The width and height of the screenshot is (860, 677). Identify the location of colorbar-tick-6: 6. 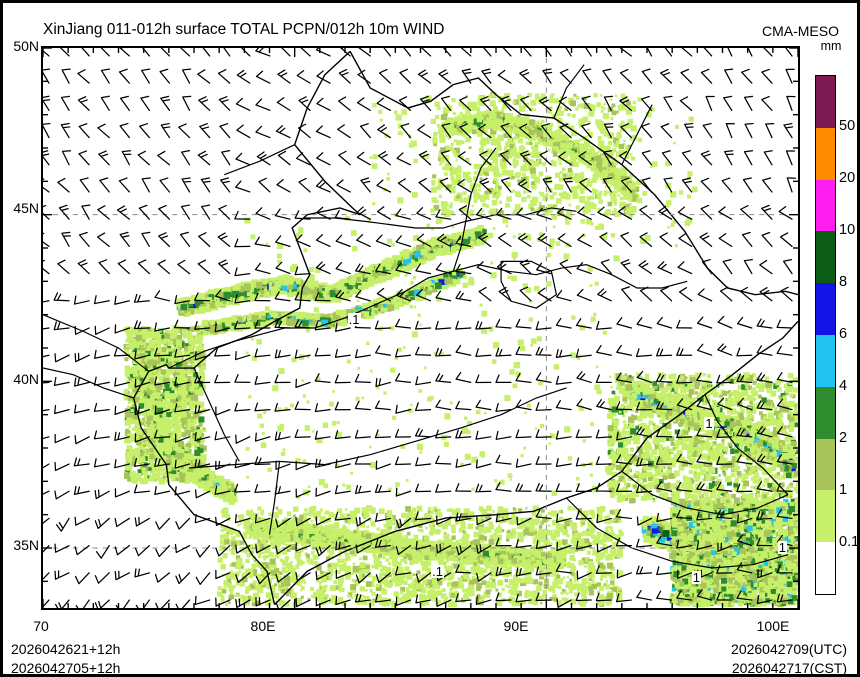
(843, 334).